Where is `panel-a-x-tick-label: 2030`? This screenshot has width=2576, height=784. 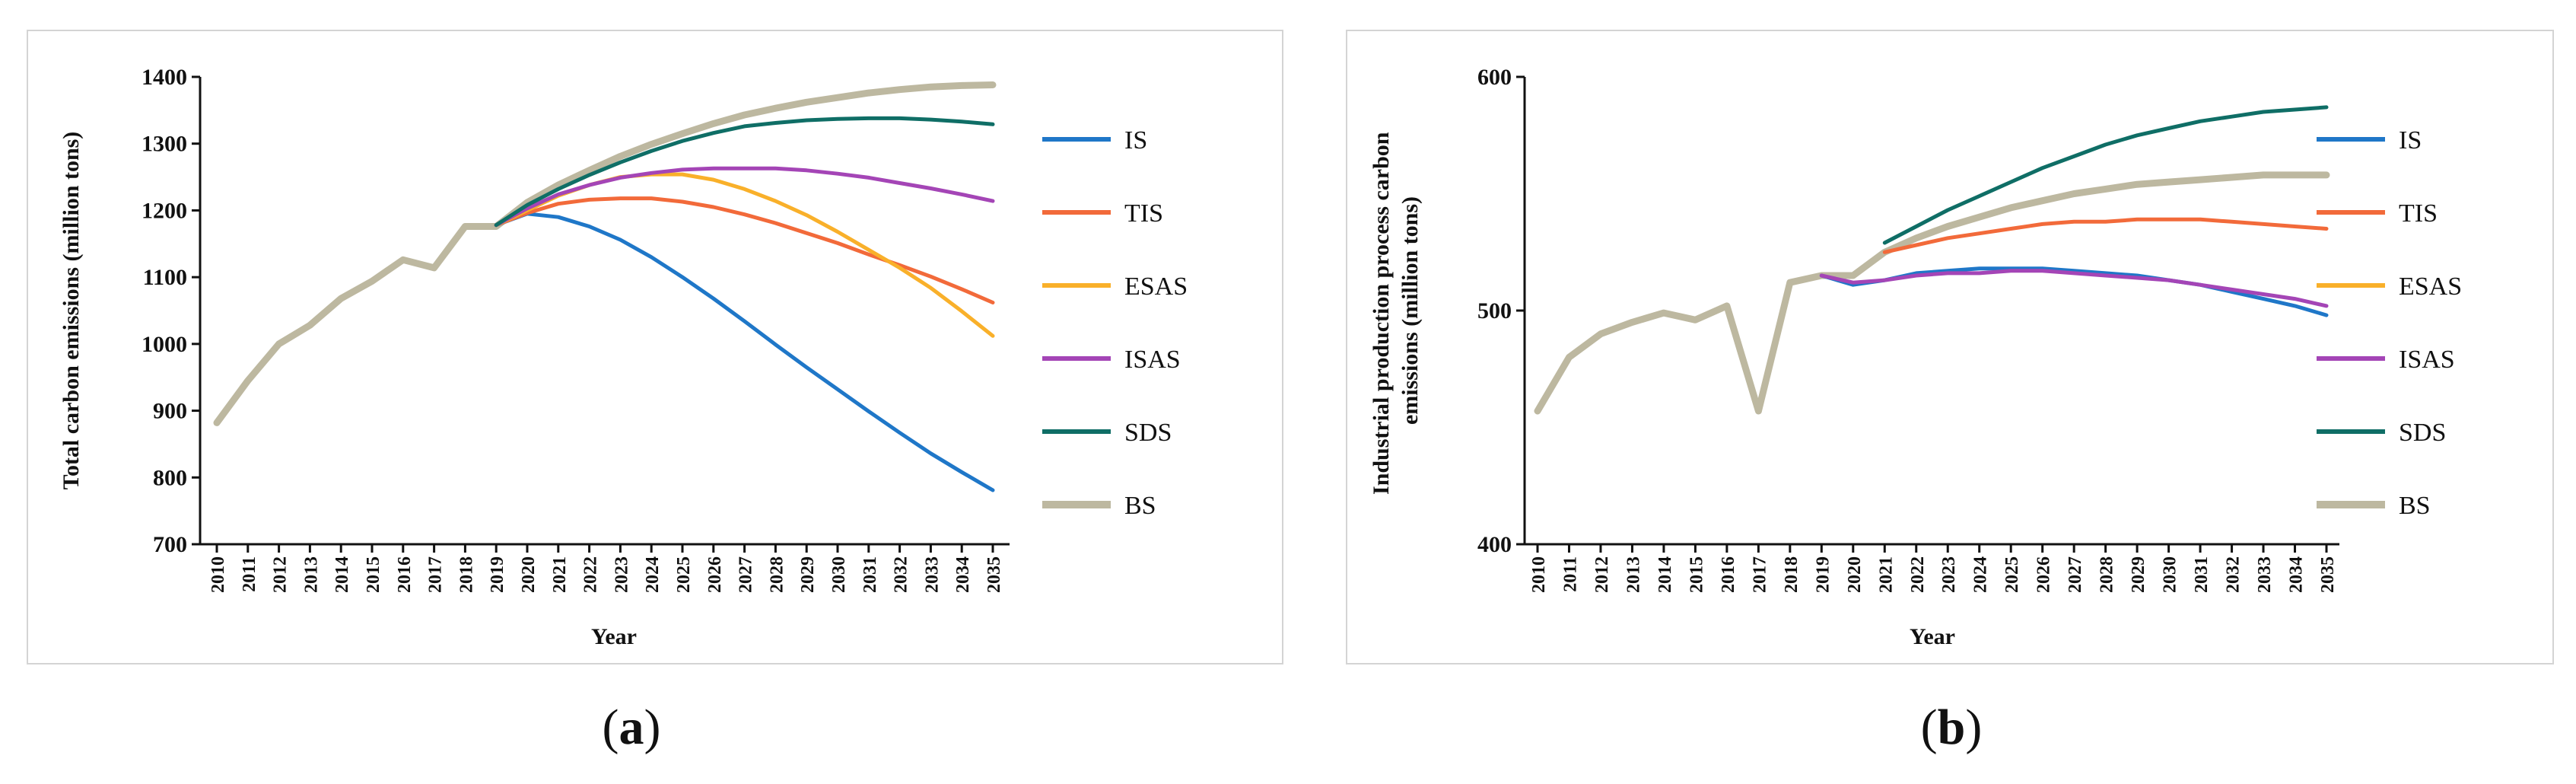
panel-a-x-tick-label: 2030 is located at coordinates (839, 574).